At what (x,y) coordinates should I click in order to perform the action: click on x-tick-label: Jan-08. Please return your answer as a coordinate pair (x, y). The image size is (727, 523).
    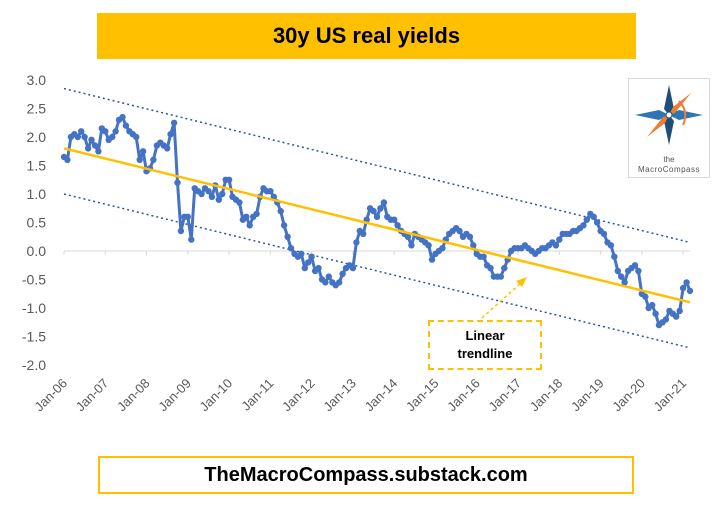
    Looking at the image, I should click on (133, 395).